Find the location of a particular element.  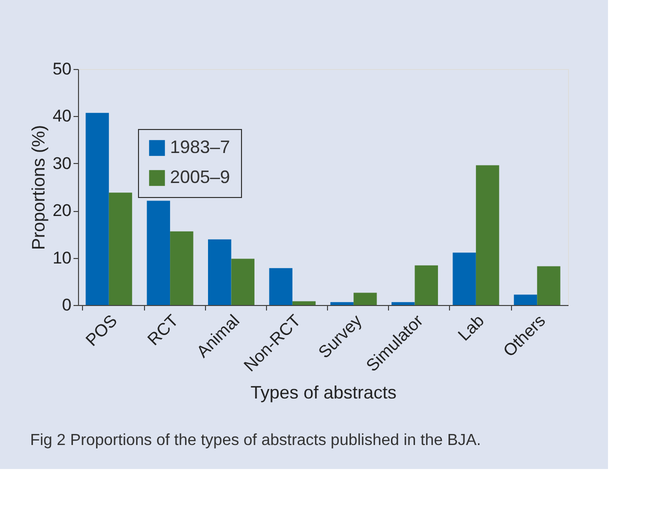

y-tick-label: 0 is located at coordinates (67, 305).